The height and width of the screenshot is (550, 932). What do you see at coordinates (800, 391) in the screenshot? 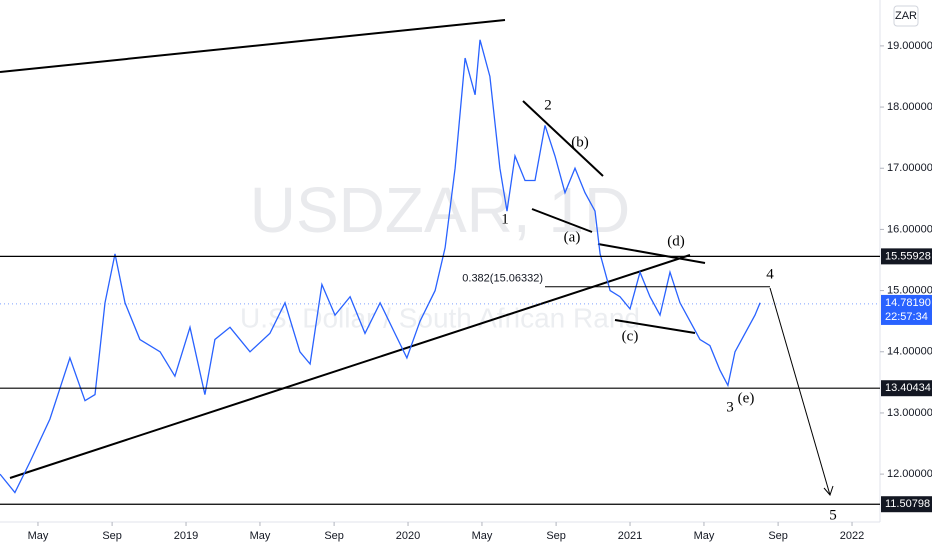
I see `projection-arrow` at bounding box center [800, 391].